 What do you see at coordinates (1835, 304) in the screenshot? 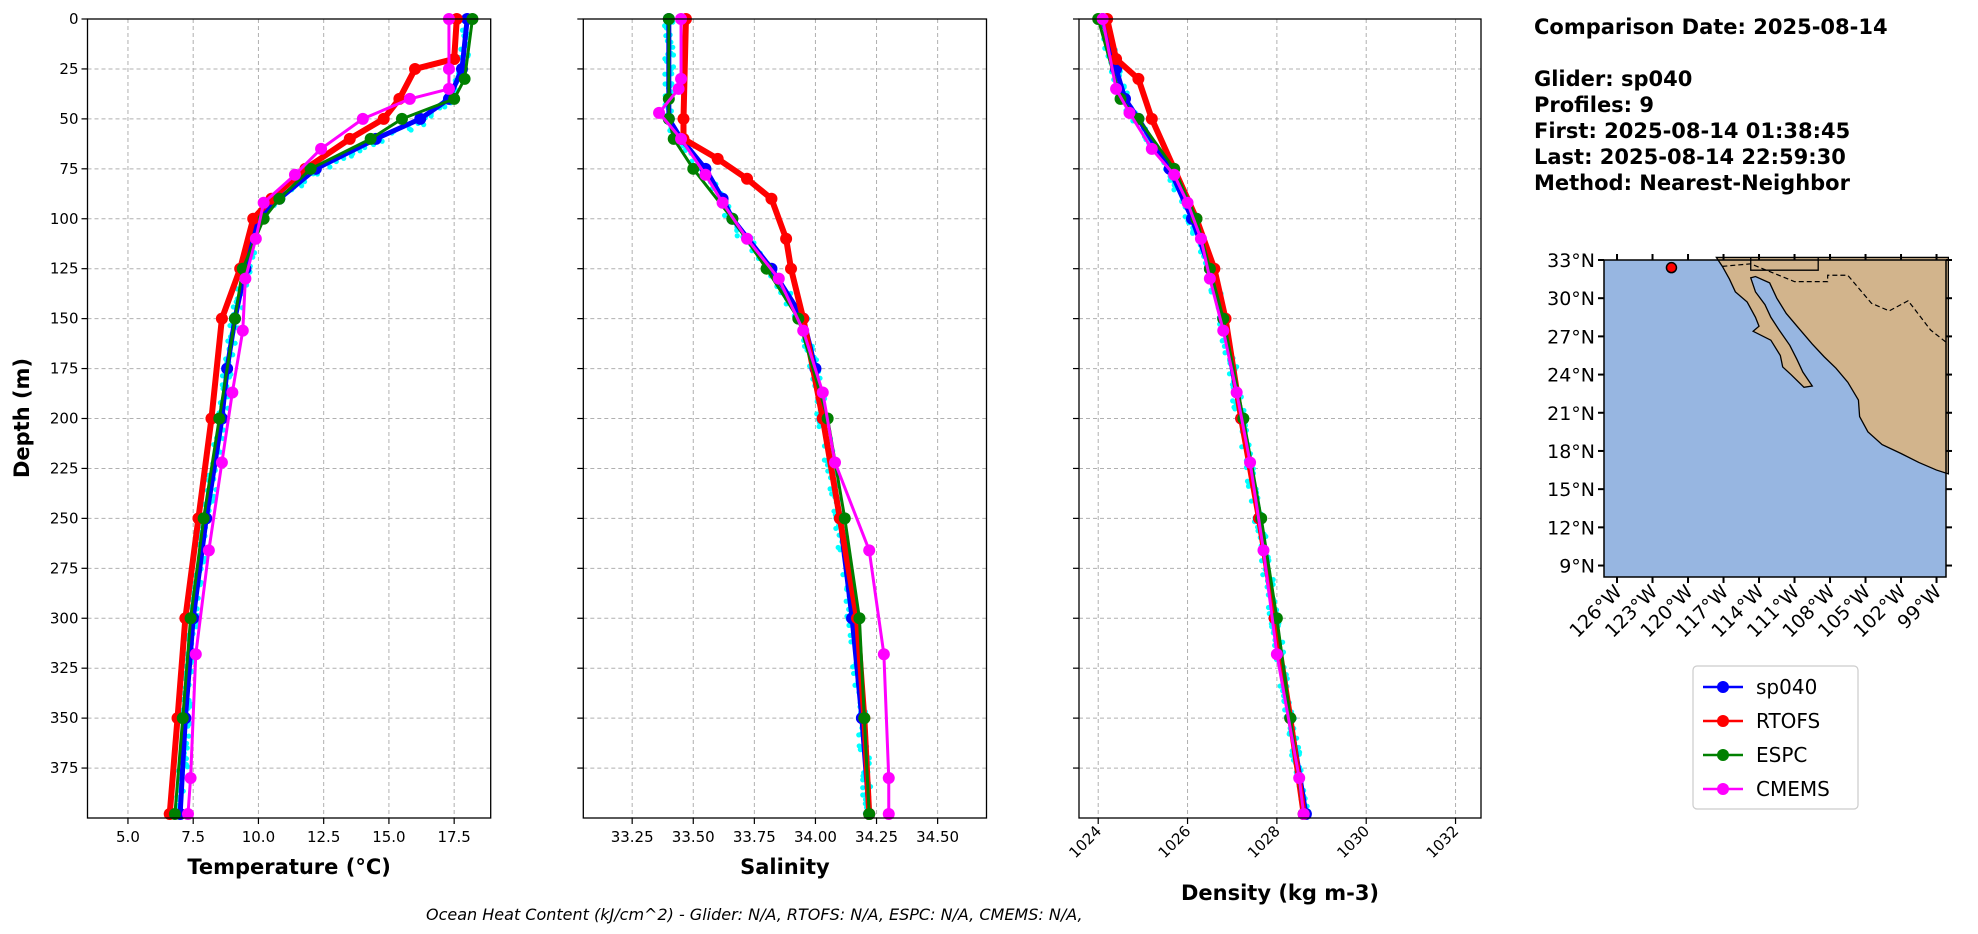
I see `us-mexico-border` at bounding box center [1835, 304].